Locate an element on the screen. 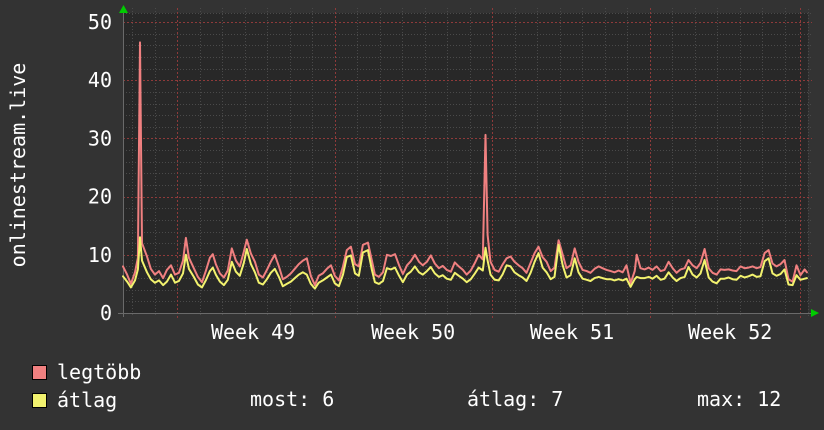 Image resolution: width=824 pixels, height=430 pixels. legend-item-legtobb: legtöbb is located at coordinates (86, 372).